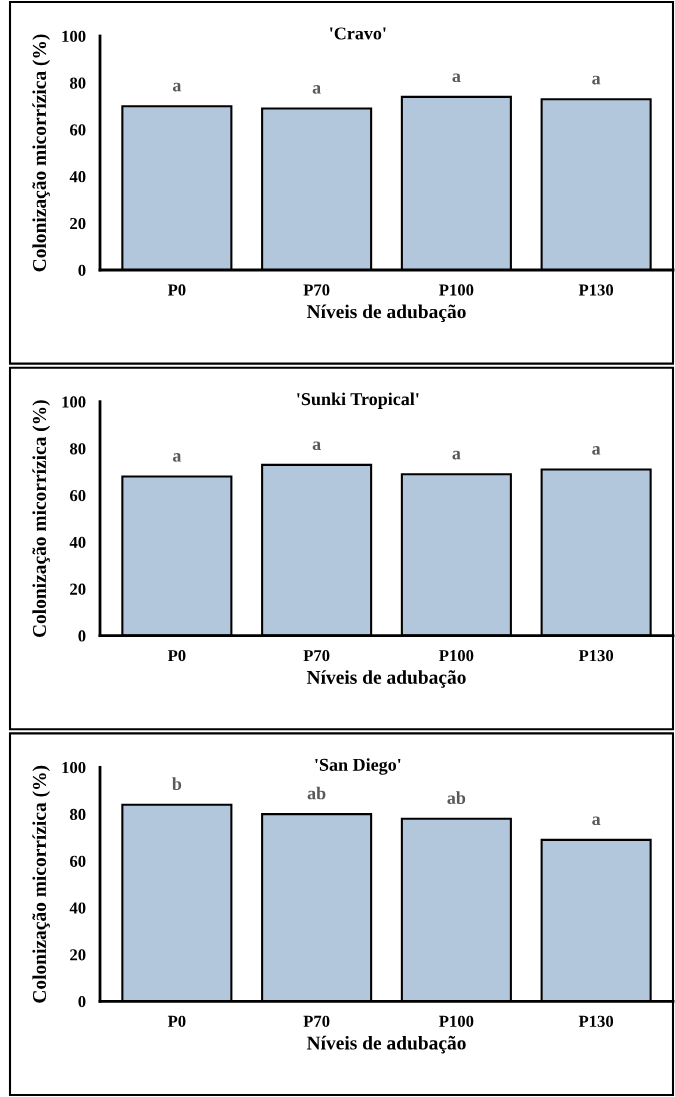  I want to click on annotation: b, so click(177, 783).